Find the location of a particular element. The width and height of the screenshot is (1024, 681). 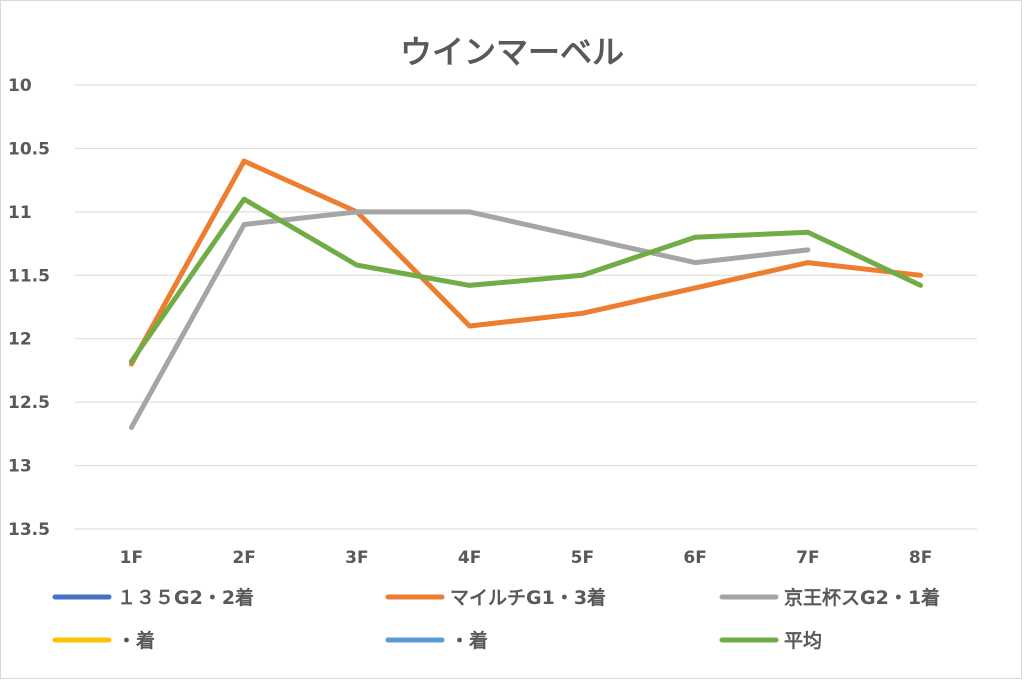

x-tick-label: 6F is located at coordinates (694, 558).